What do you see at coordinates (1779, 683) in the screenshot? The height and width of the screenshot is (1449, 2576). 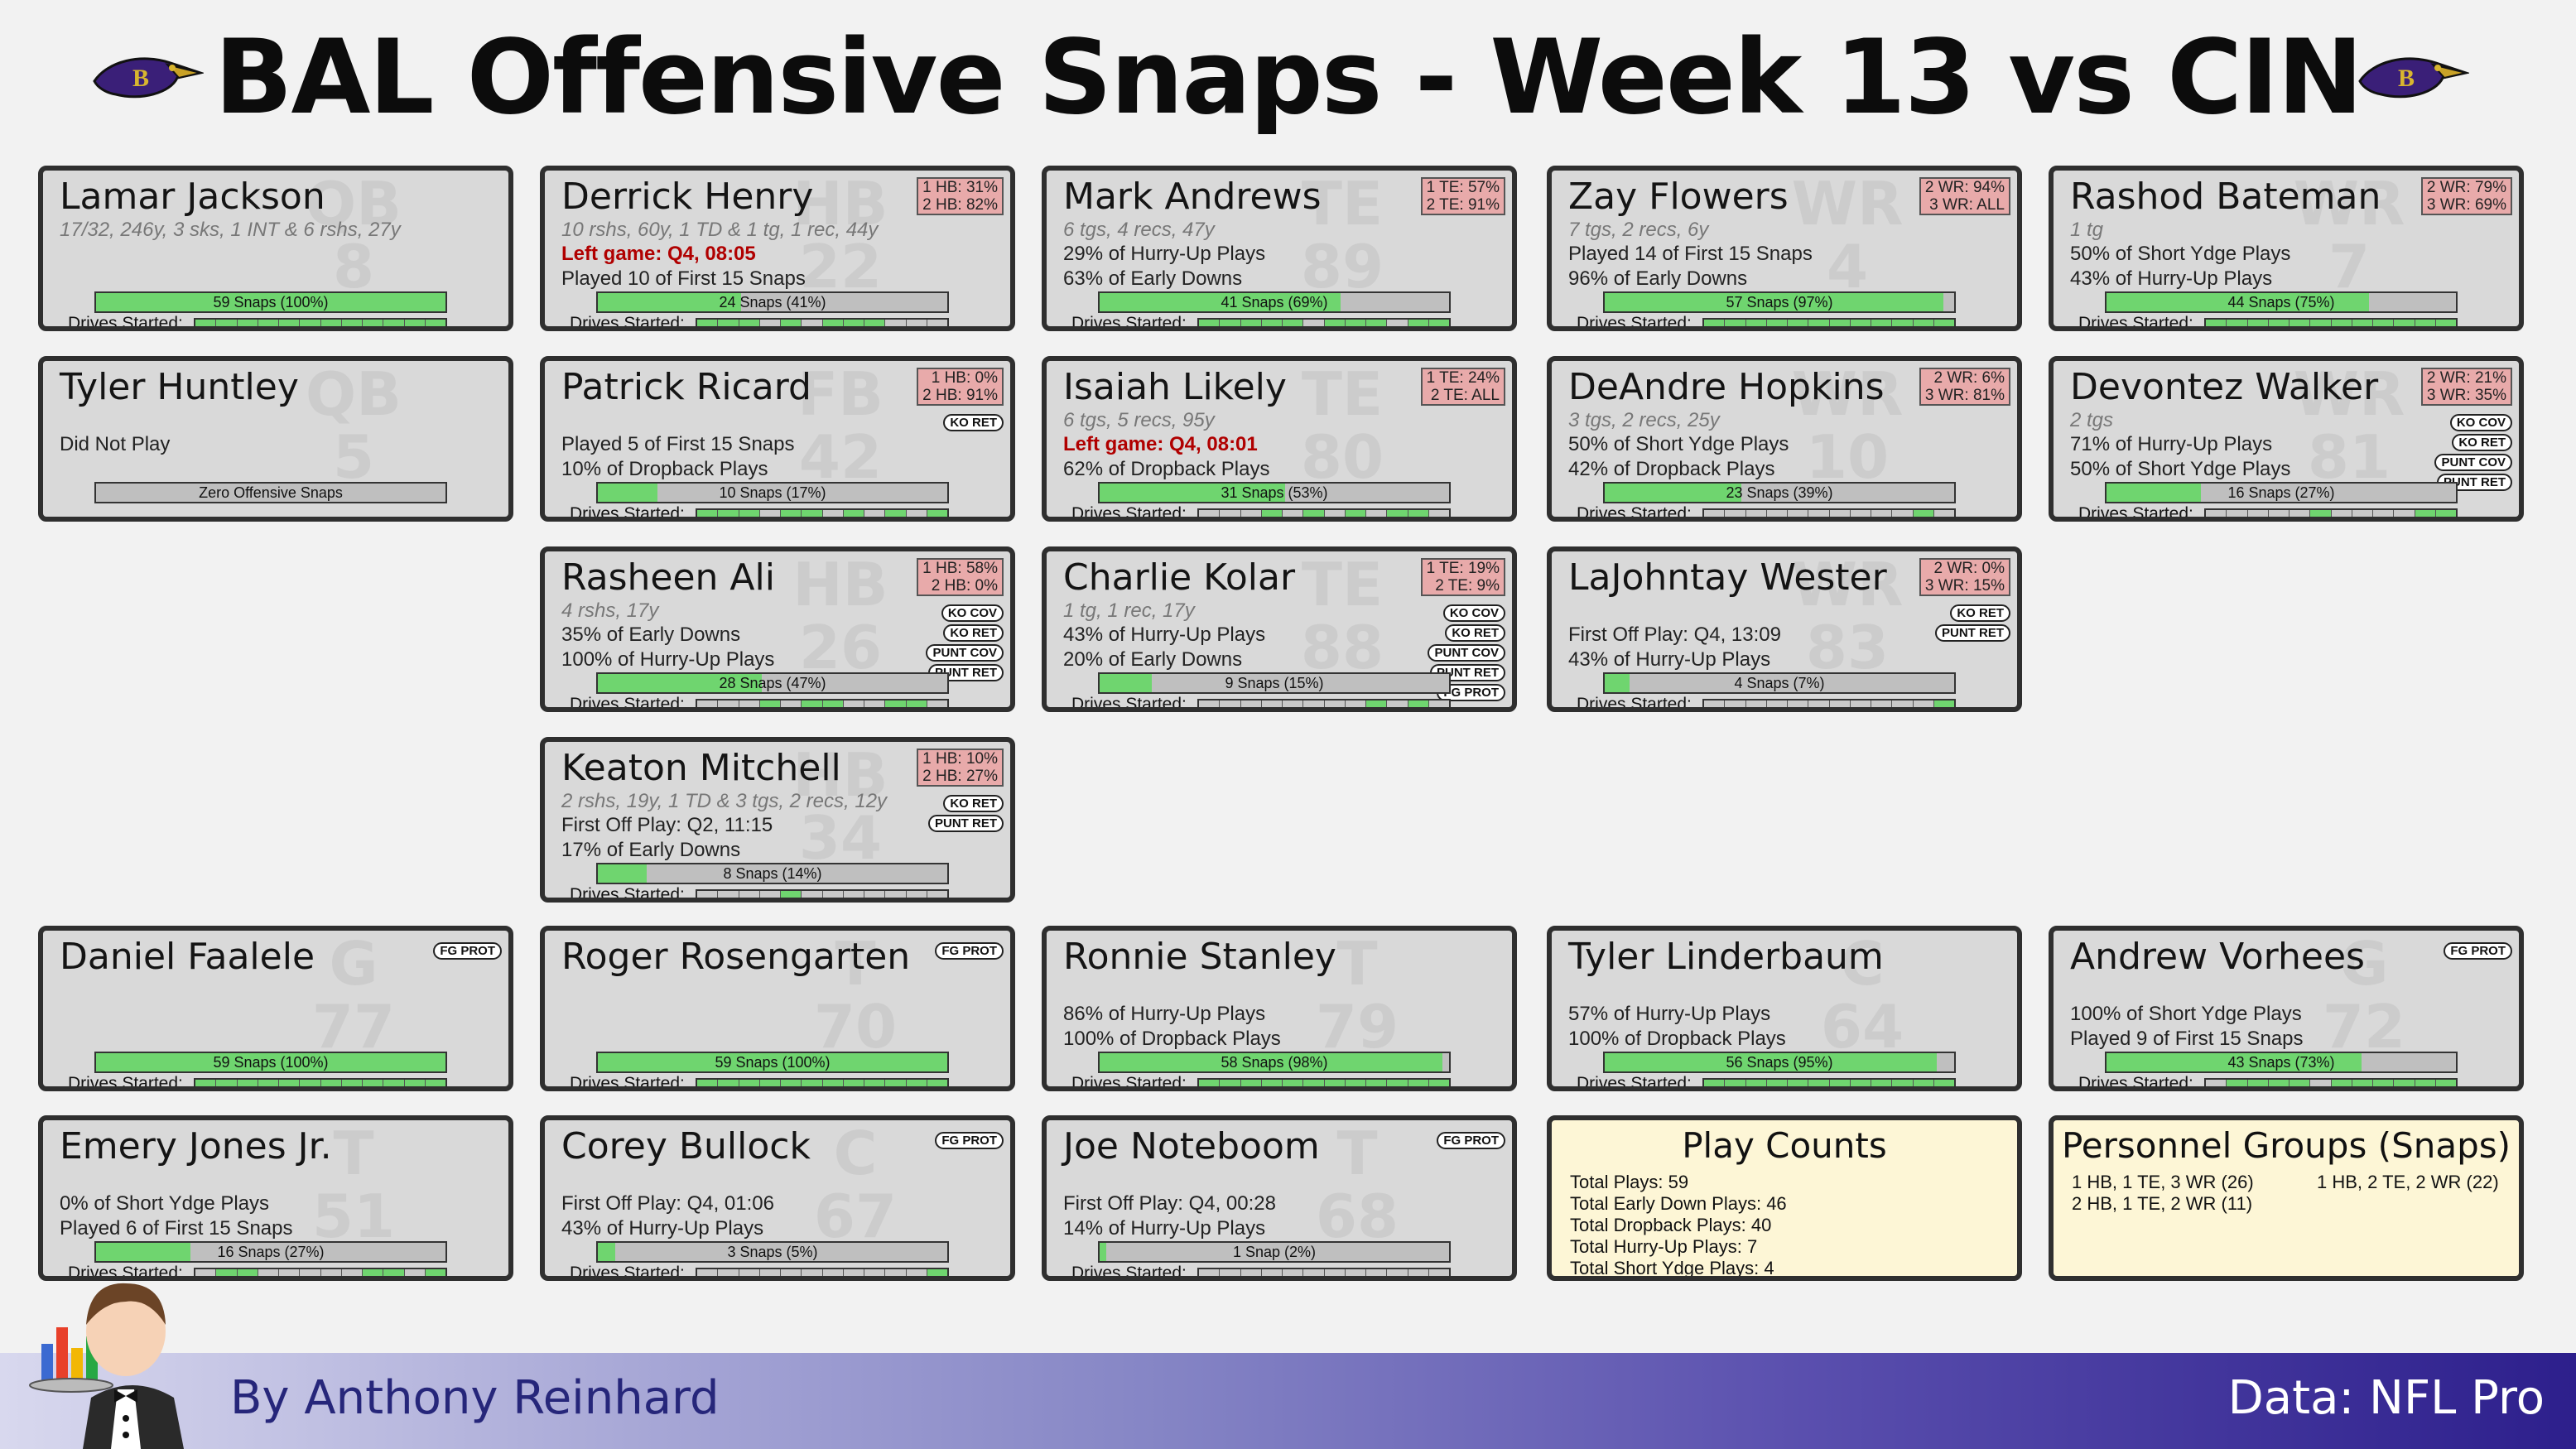 I see `snap-bar-label: 4 Snaps (7%)` at bounding box center [1779, 683].